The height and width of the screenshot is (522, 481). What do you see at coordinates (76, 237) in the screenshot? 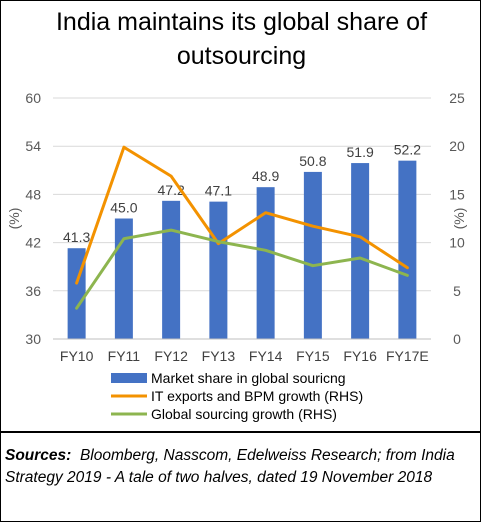
I see `bar-value-label: 41.3` at bounding box center [76, 237].